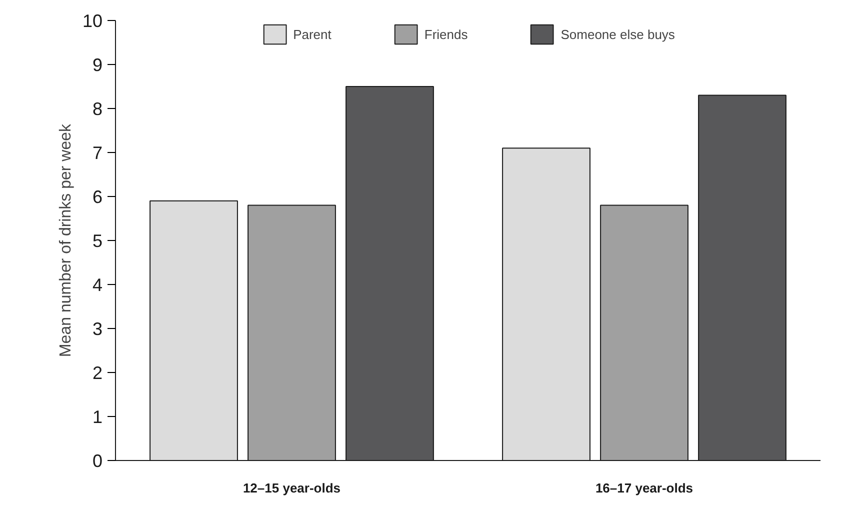 The width and height of the screenshot is (847, 526). Describe the element at coordinates (97, 241) in the screenshot. I see `y-tick-label: 5` at that location.